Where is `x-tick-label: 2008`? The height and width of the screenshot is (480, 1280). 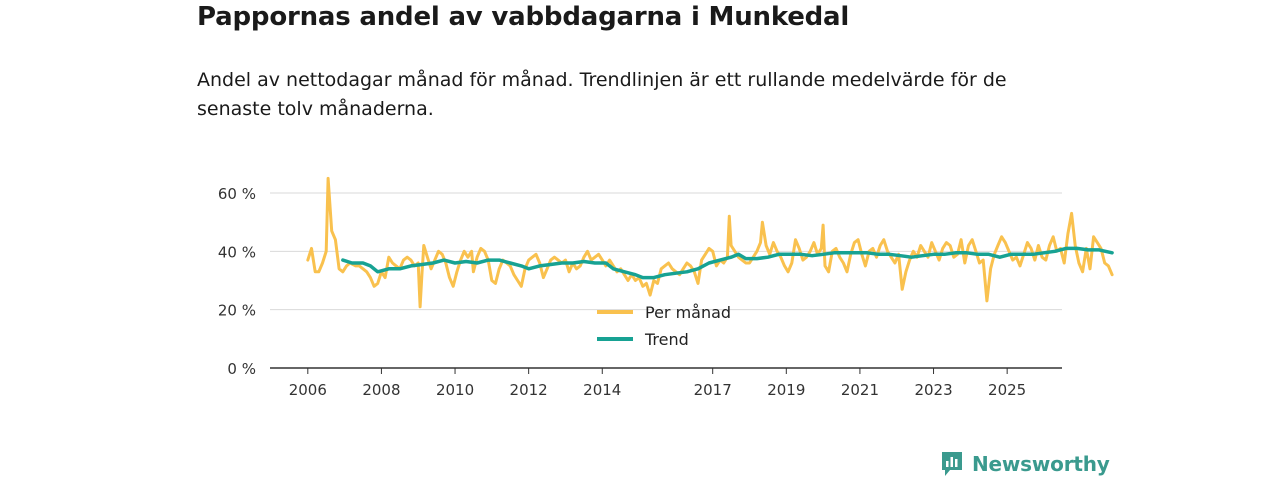
x-tick-label: 2008 is located at coordinates (381, 390).